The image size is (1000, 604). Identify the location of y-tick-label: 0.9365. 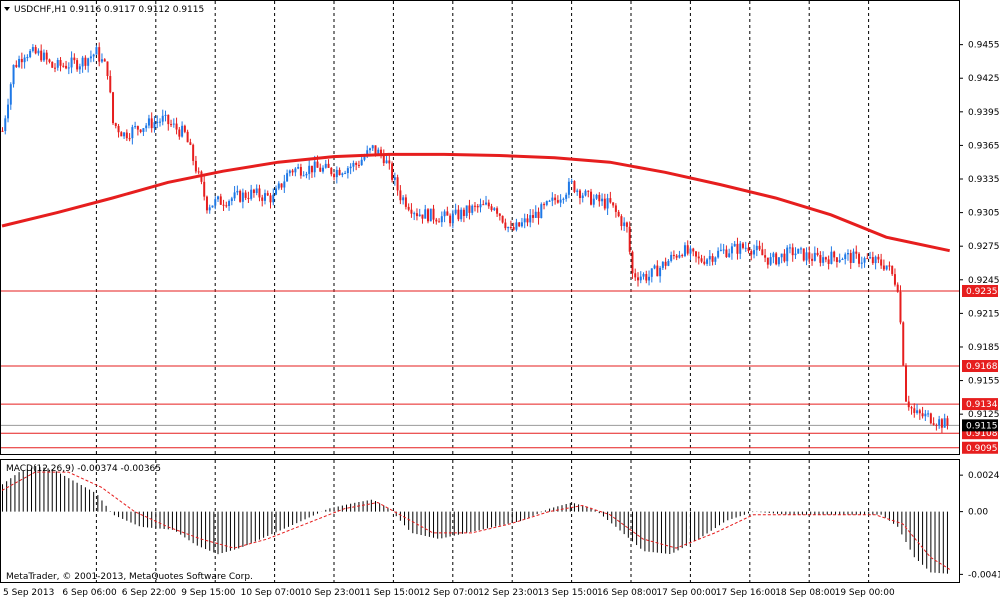
(984, 146).